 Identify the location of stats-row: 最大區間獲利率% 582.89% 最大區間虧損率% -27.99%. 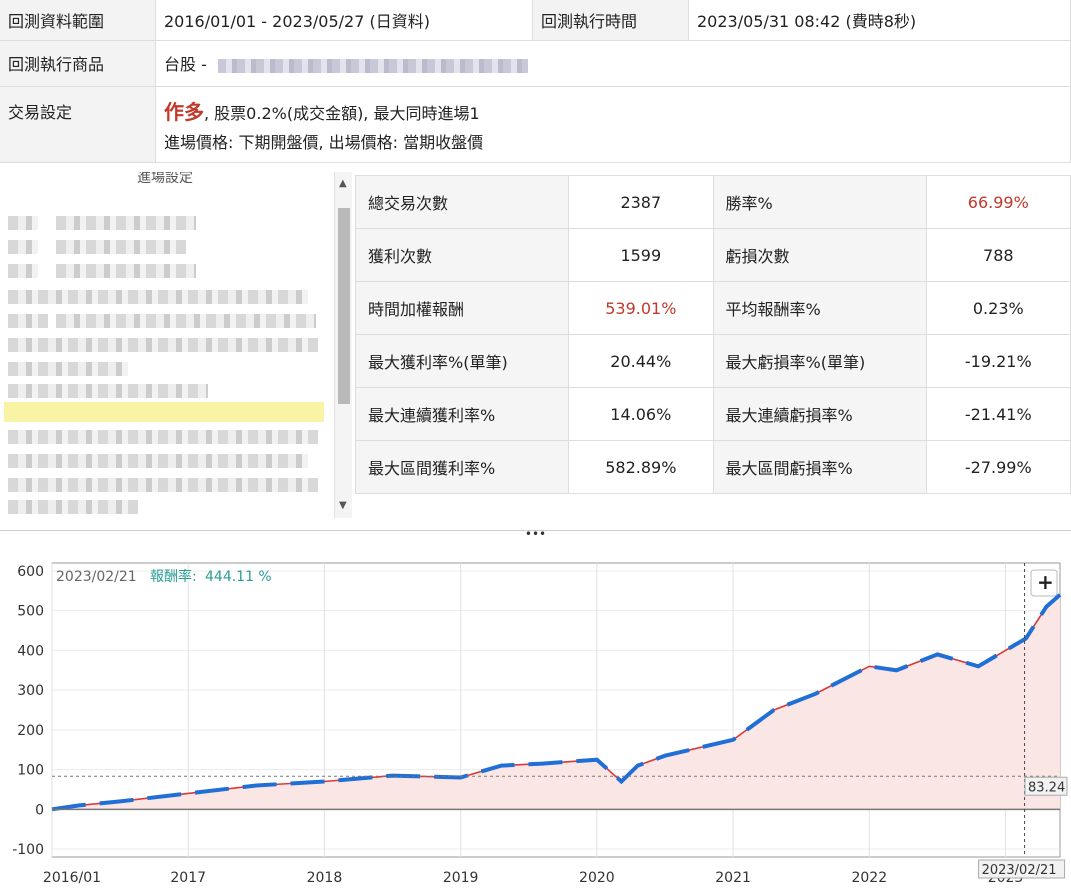
(712, 467).